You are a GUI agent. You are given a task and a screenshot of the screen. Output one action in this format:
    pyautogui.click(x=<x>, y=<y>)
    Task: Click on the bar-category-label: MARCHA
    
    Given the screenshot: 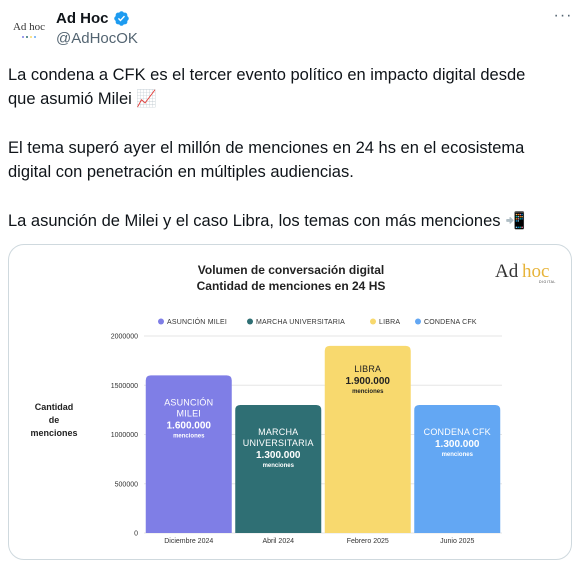 What is the action you would take?
    pyautogui.click(x=278, y=432)
    